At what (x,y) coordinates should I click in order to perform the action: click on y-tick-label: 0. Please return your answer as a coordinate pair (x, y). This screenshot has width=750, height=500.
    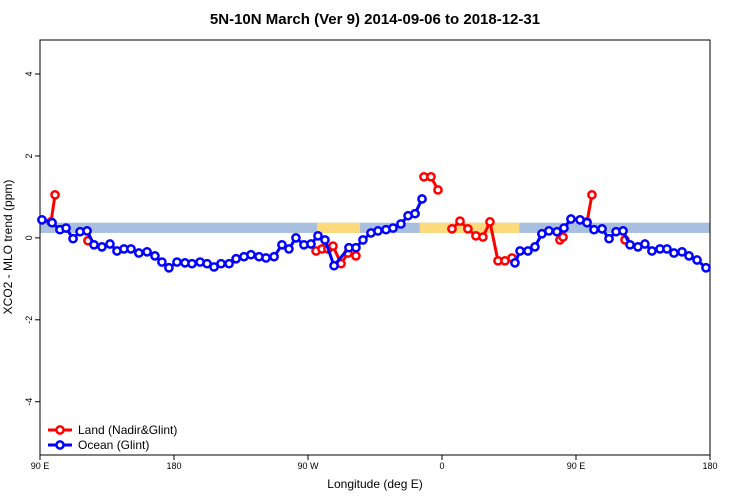
    Looking at the image, I should click on (29, 237).